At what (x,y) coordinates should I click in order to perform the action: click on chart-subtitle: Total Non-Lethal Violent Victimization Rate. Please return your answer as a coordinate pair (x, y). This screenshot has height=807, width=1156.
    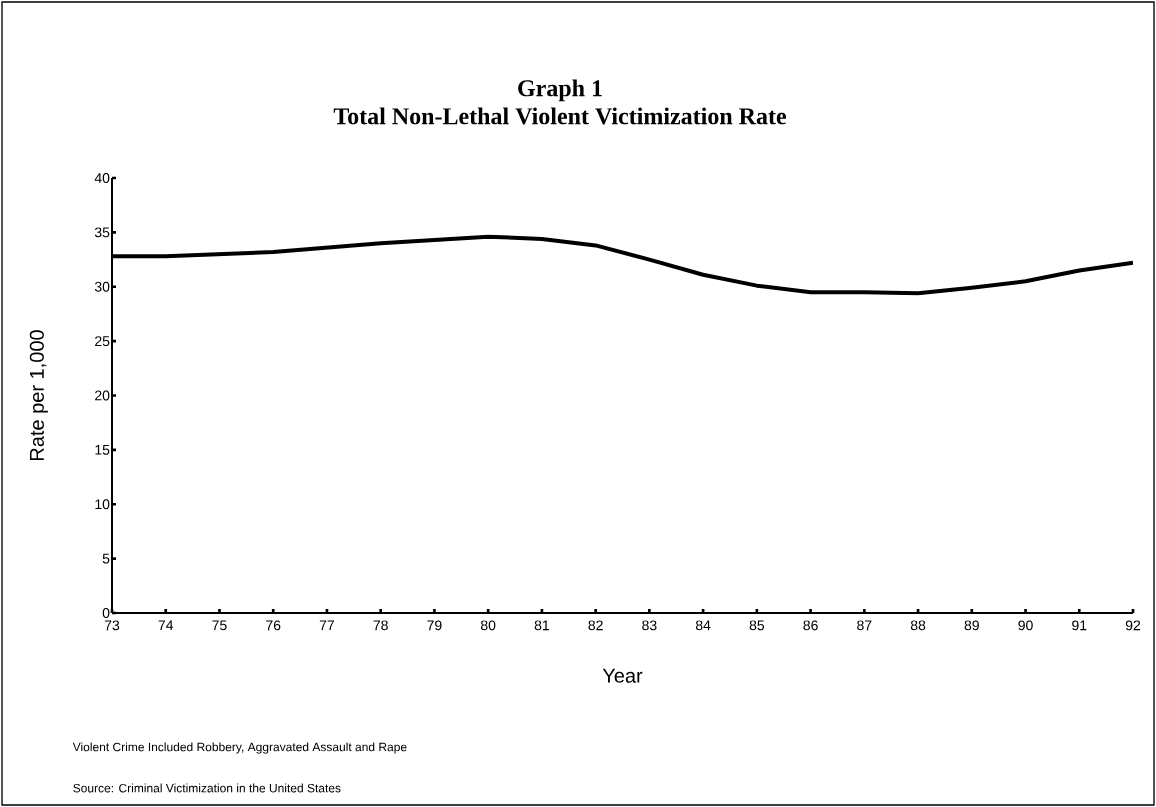
    Looking at the image, I should click on (560, 116).